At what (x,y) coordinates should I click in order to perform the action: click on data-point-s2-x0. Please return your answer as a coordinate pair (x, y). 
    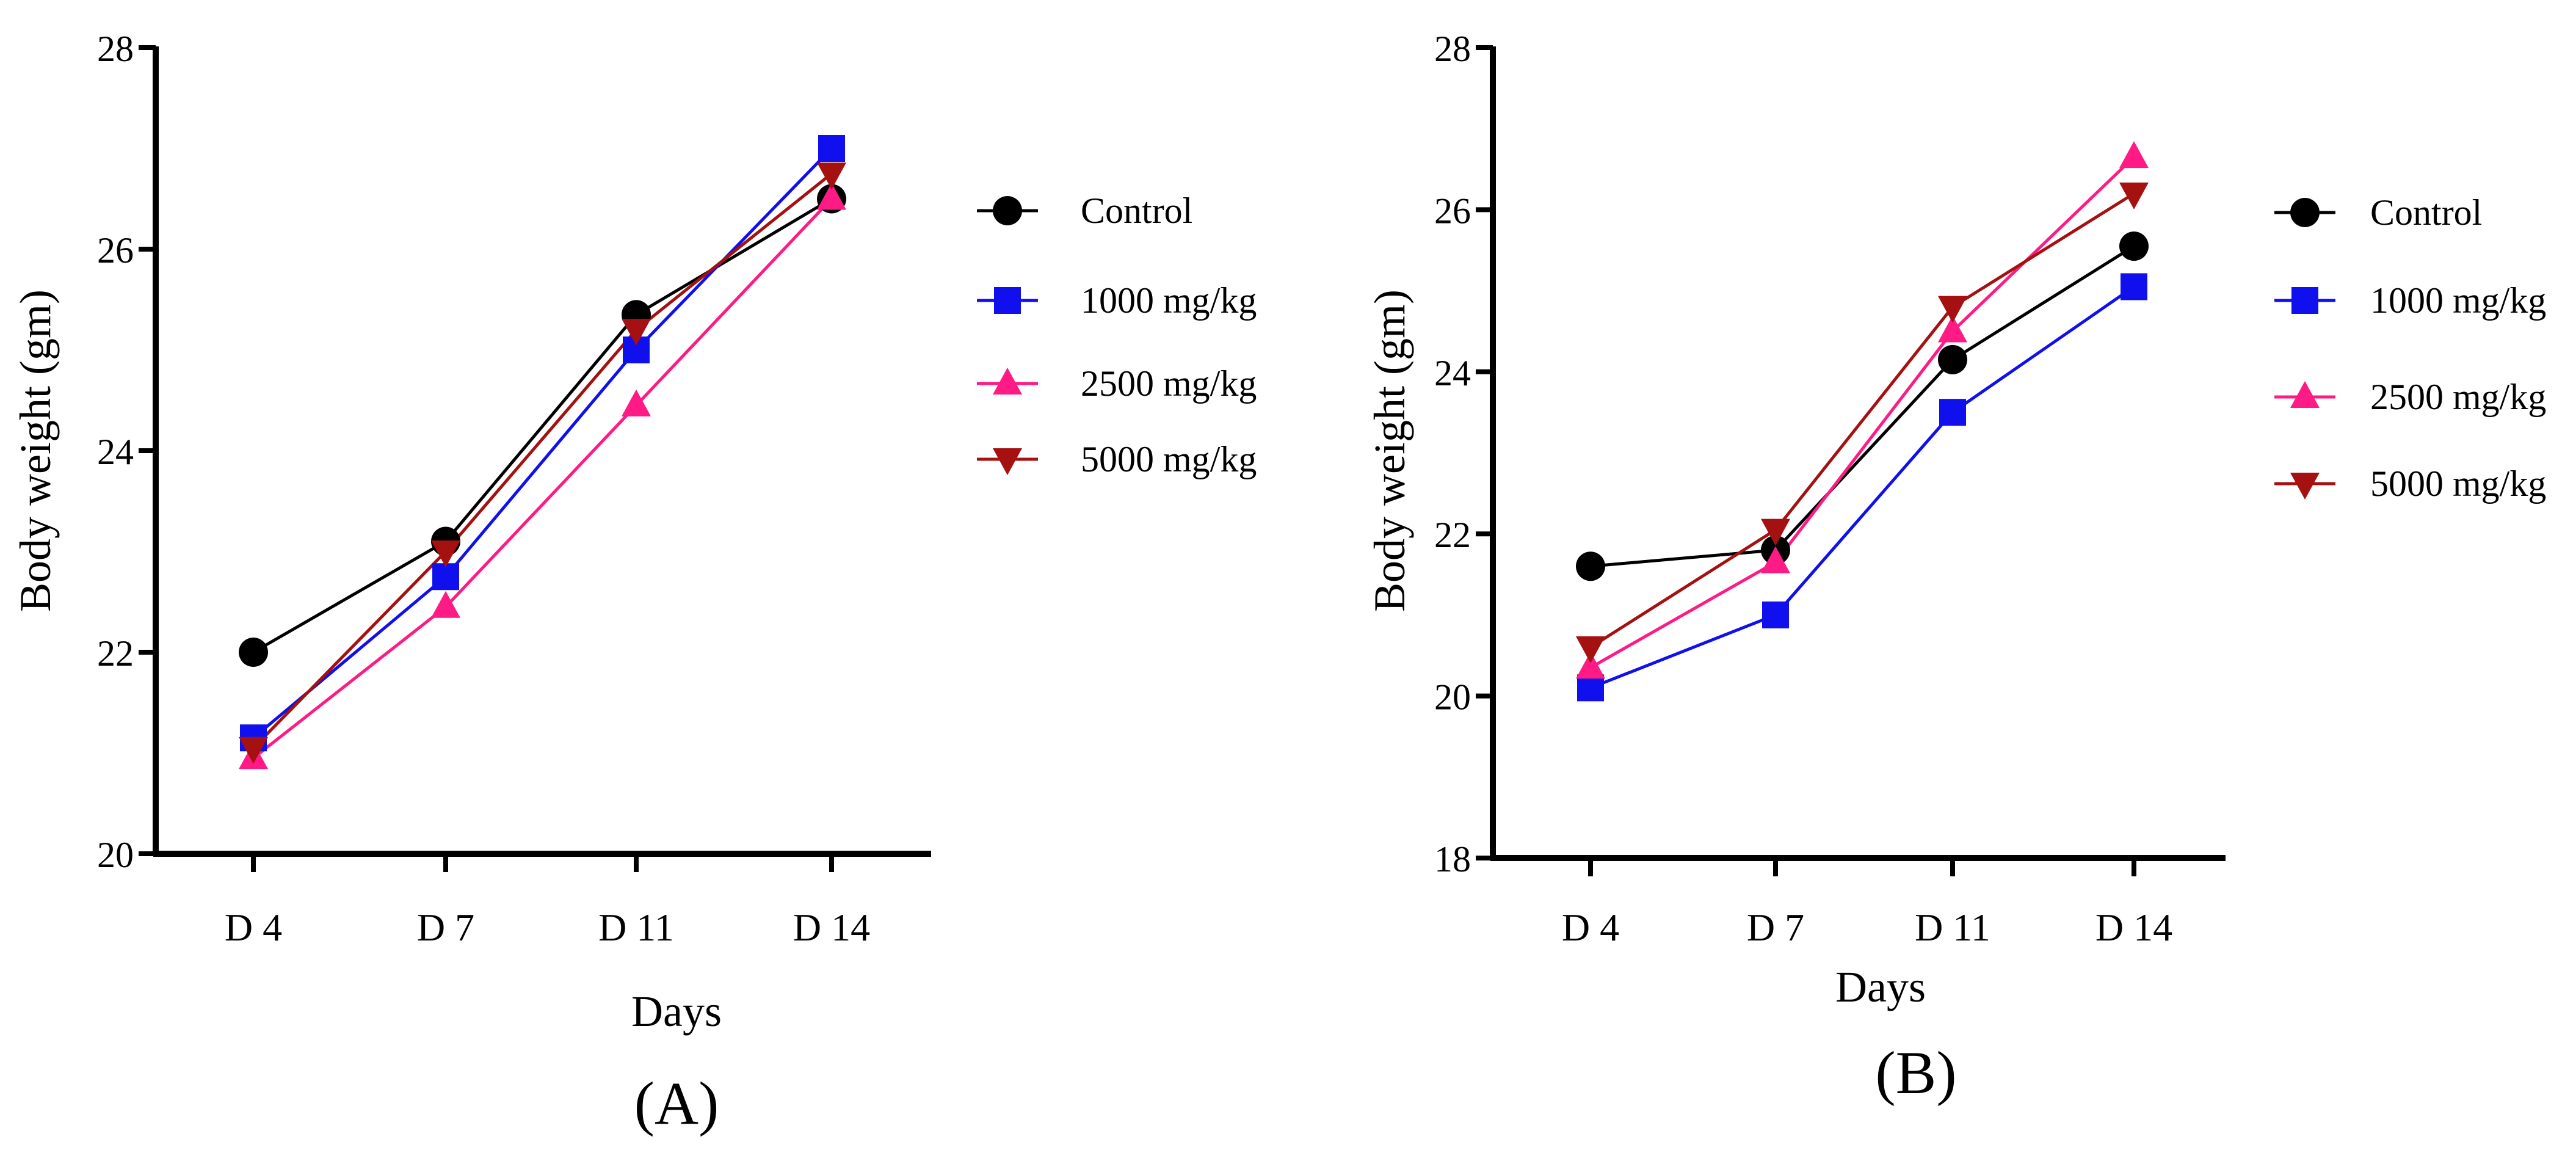
    Looking at the image, I should click on (1590, 665).